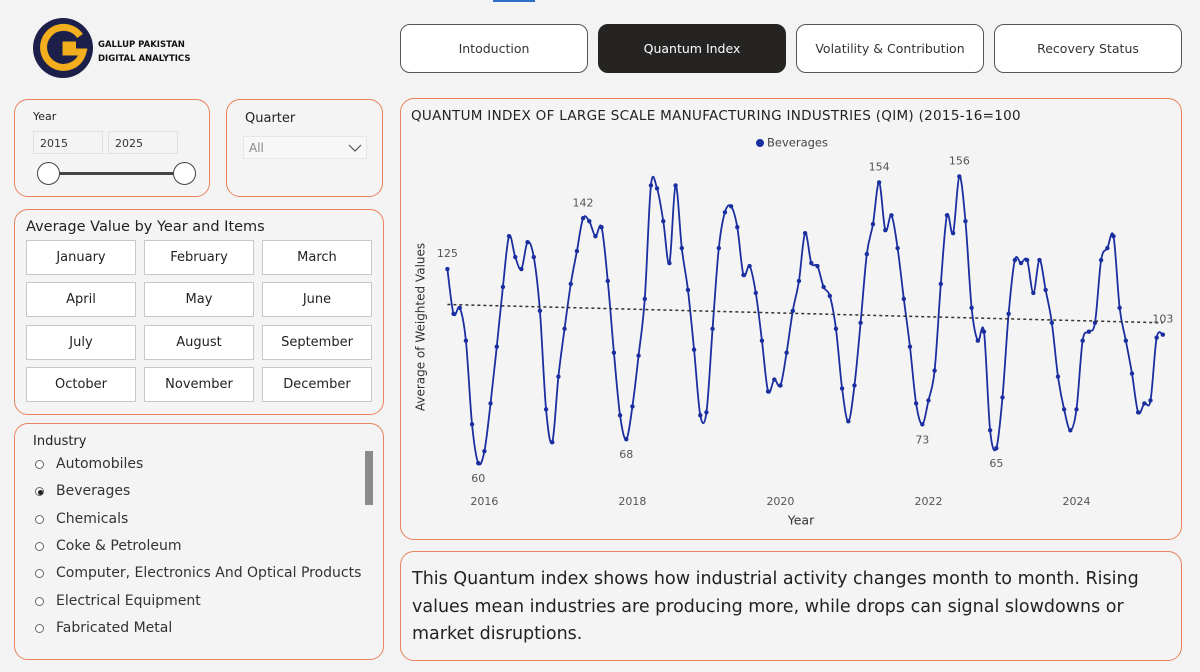  Describe the element at coordinates (81, 384) in the screenshot. I see `month-button: October` at that location.